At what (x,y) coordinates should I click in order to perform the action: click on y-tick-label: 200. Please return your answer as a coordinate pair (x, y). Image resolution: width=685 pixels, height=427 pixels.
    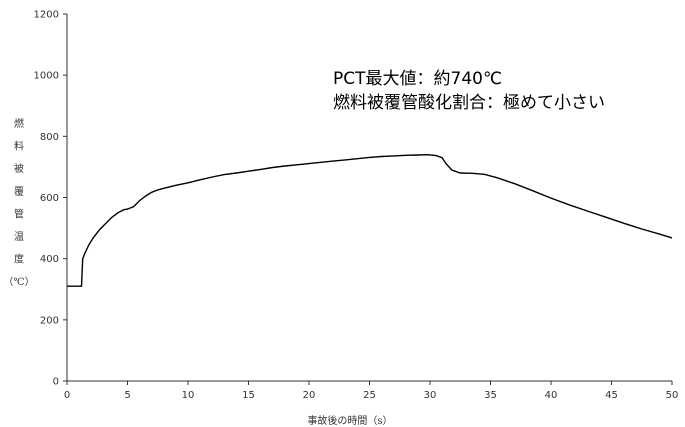
    Looking at the image, I should click on (49, 320).